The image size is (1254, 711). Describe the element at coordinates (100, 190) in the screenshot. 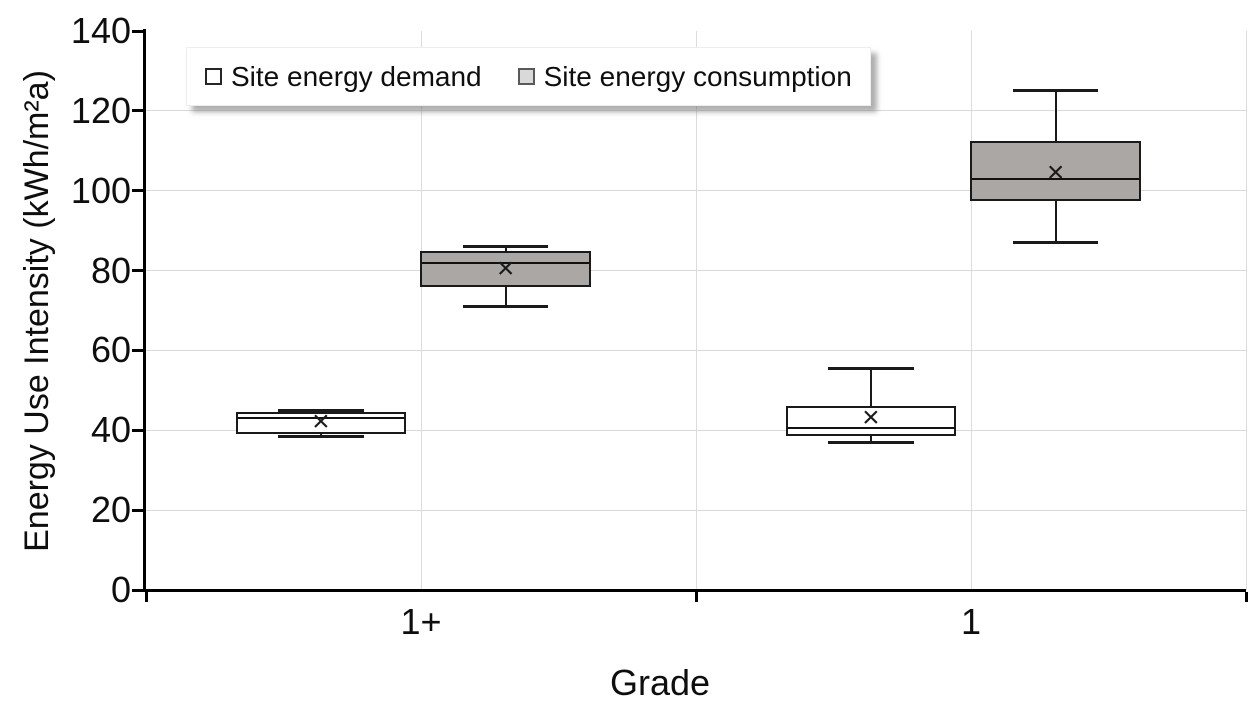

I see `y-tick-label: 100` at that location.